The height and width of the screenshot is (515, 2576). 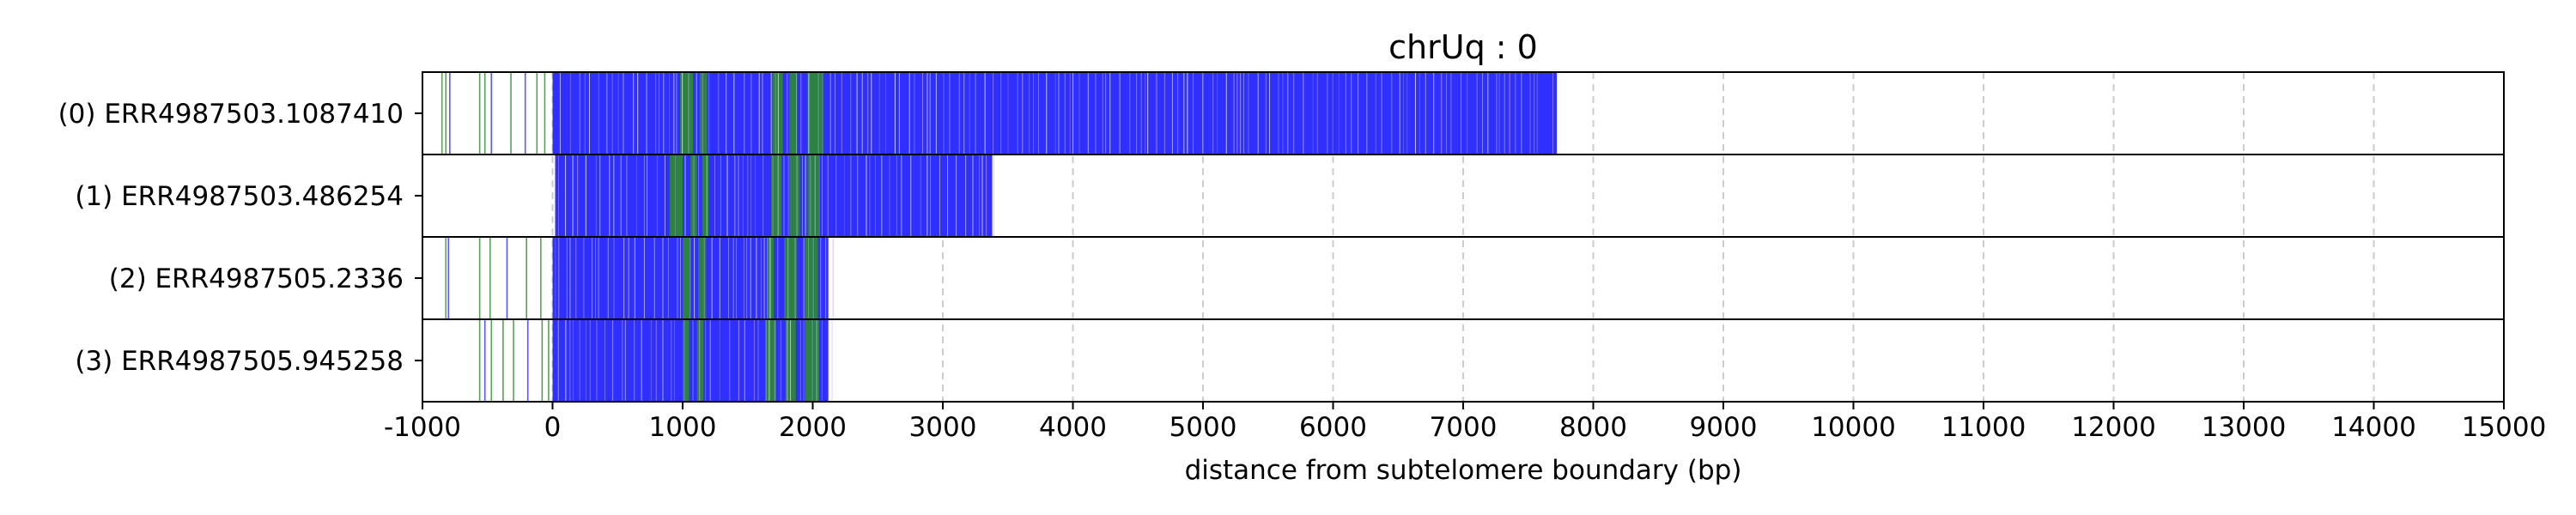 I want to click on x-tick-label: 13000, so click(x=2244, y=427).